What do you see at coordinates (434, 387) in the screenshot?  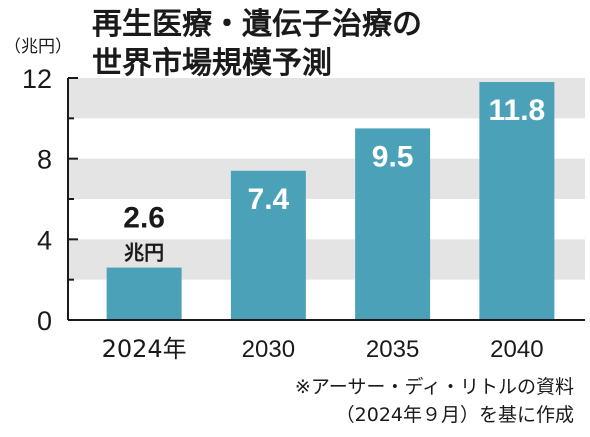 I see `source-note-line-1: ※アーサー・ディ・リトルの資料` at bounding box center [434, 387].